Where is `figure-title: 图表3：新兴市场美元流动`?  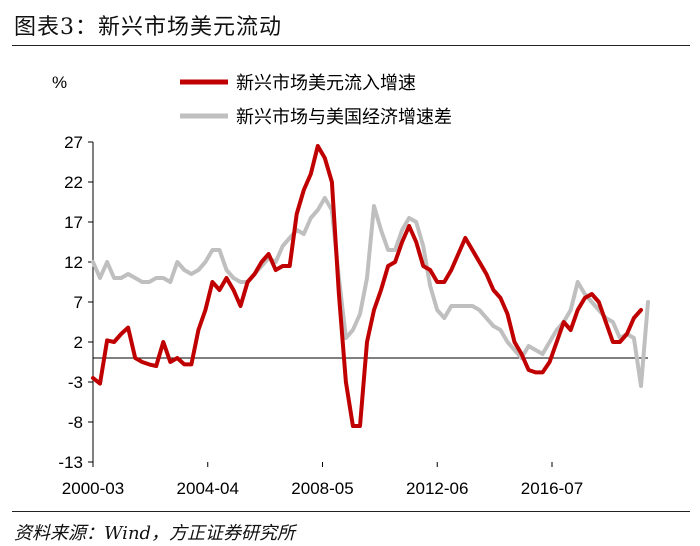
figure-title: 图表3：新兴市场美元流动 is located at coordinates (148, 27).